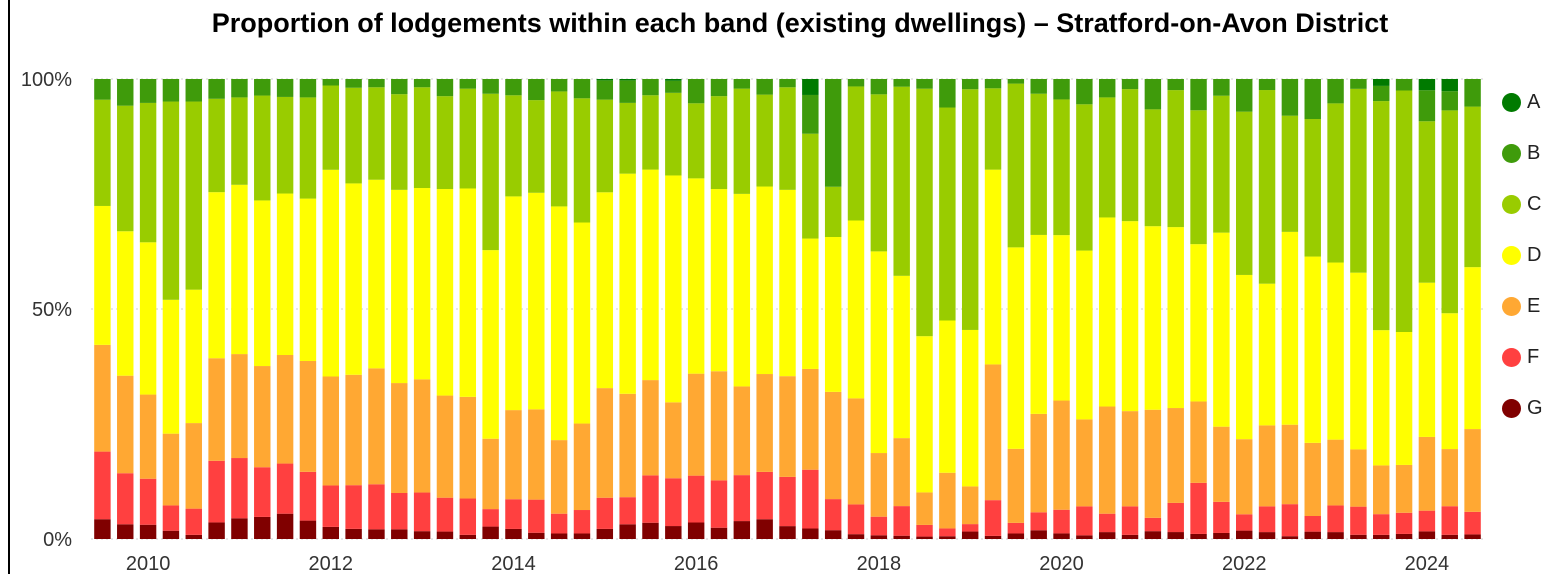 The width and height of the screenshot is (1564, 574). I want to click on legend-swatch-f, so click(1511, 357).